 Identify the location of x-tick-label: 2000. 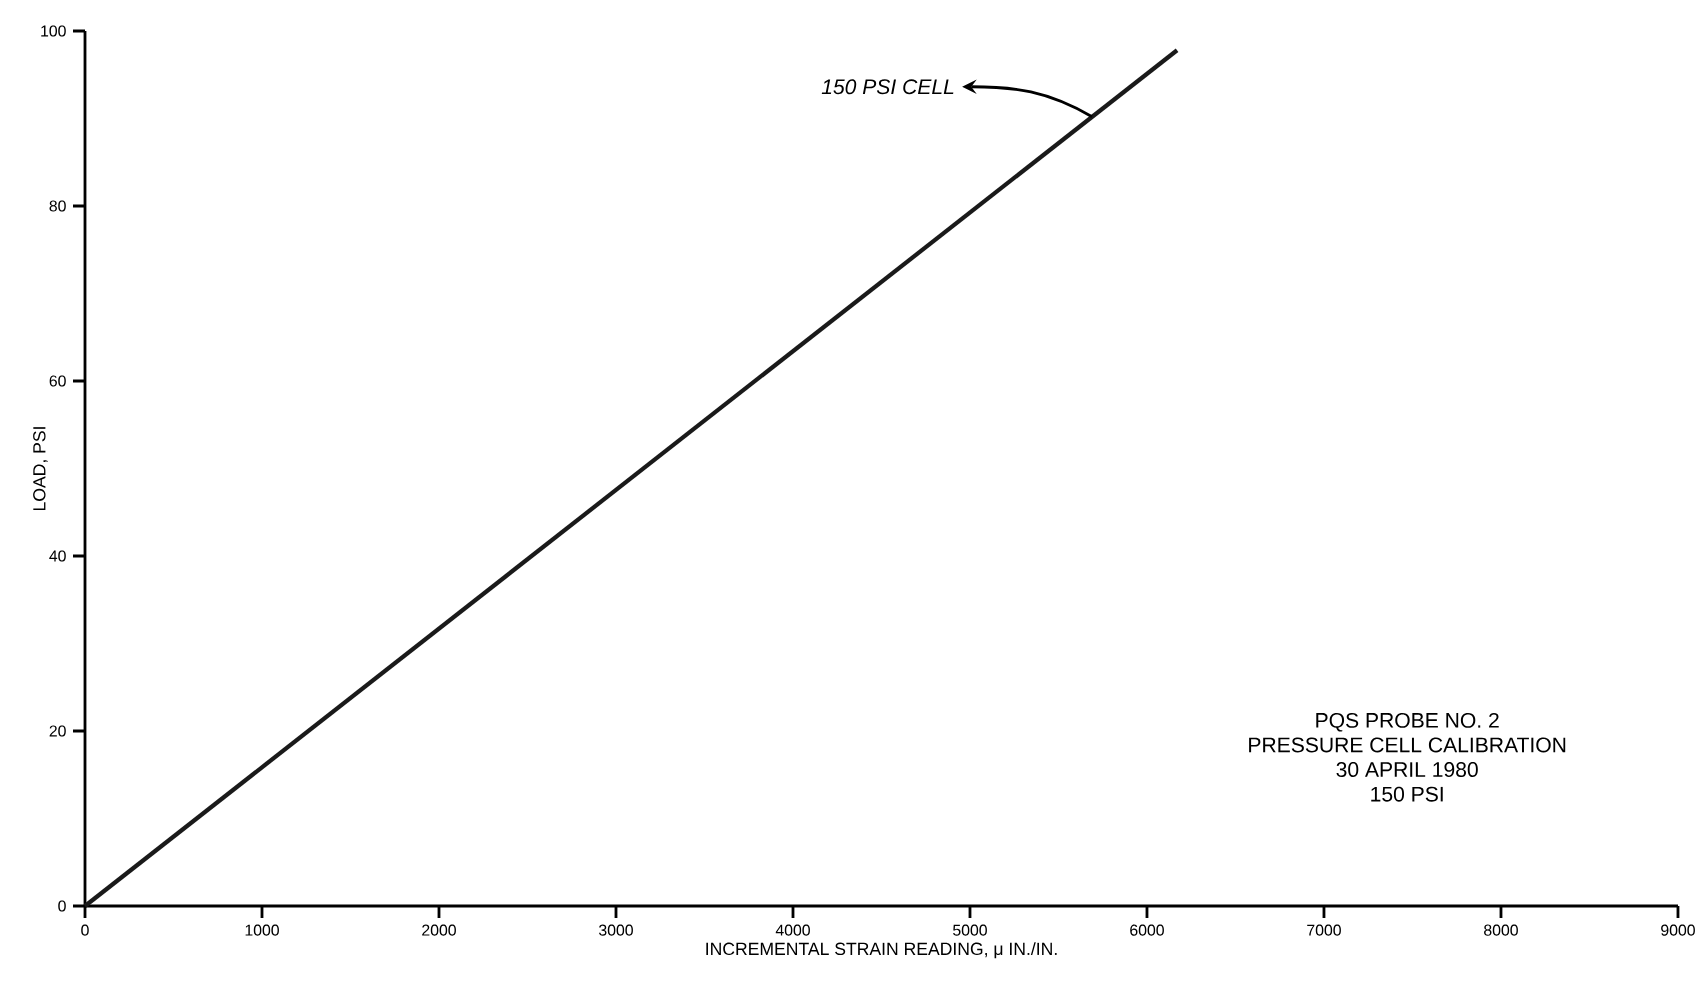
(439, 930).